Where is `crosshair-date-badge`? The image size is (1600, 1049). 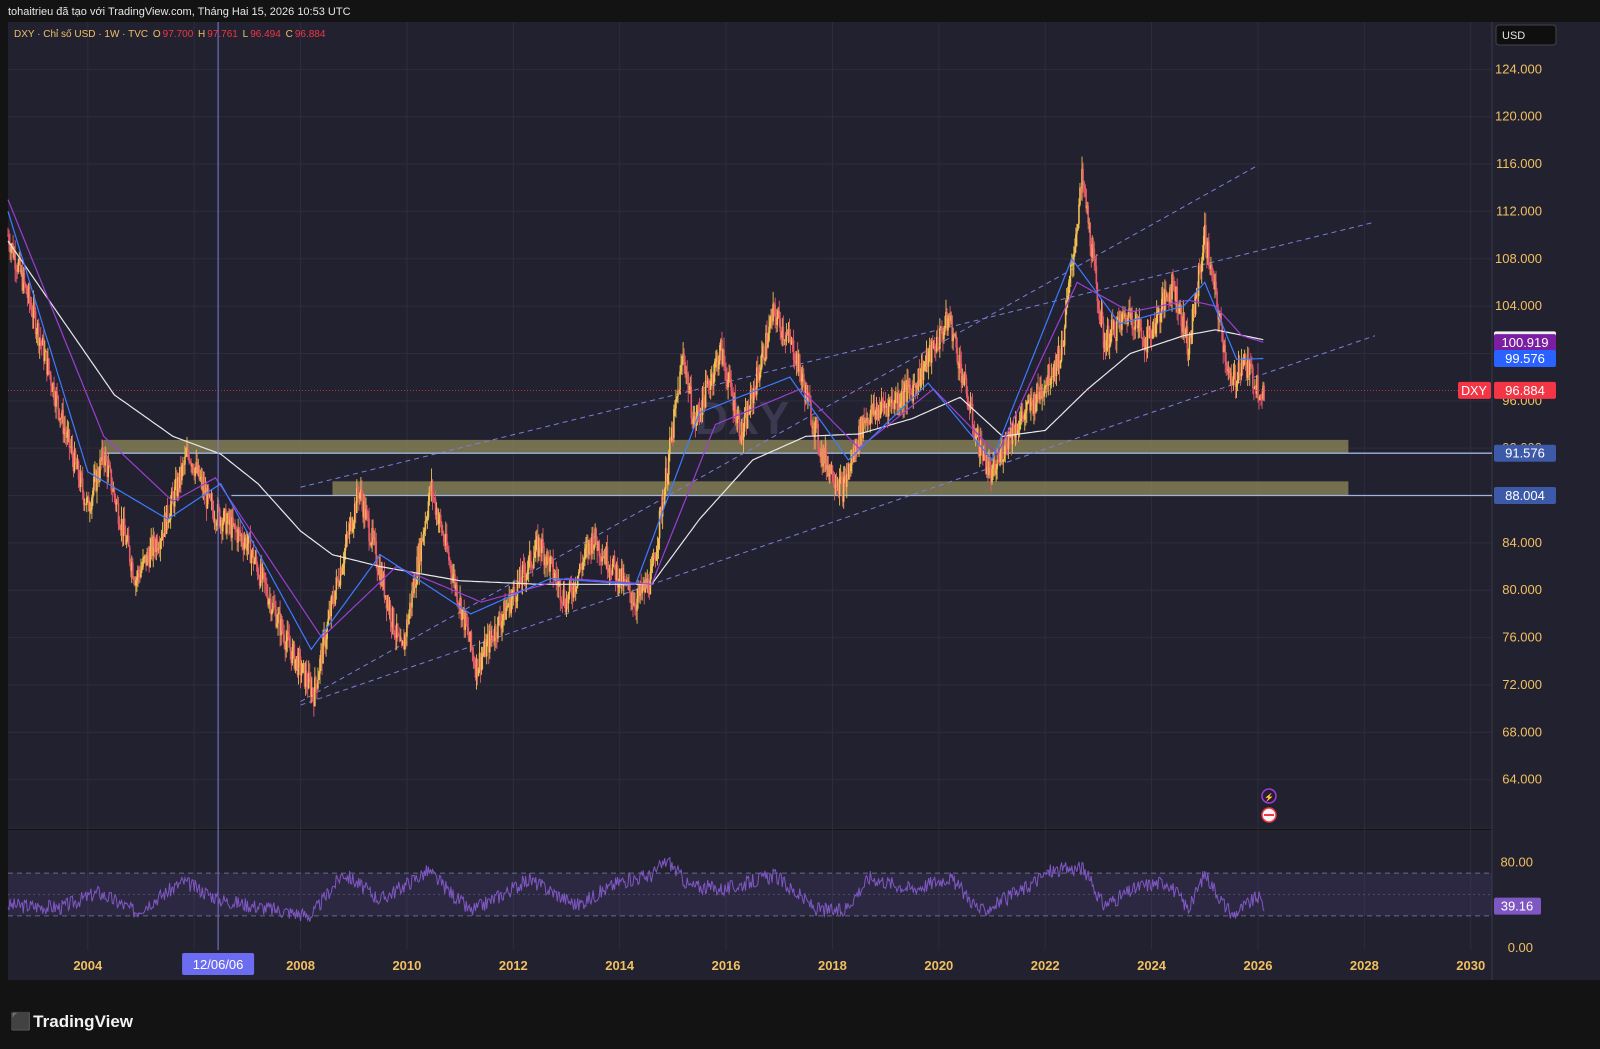
crosshair-date-badge is located at coordinates (218, 964).